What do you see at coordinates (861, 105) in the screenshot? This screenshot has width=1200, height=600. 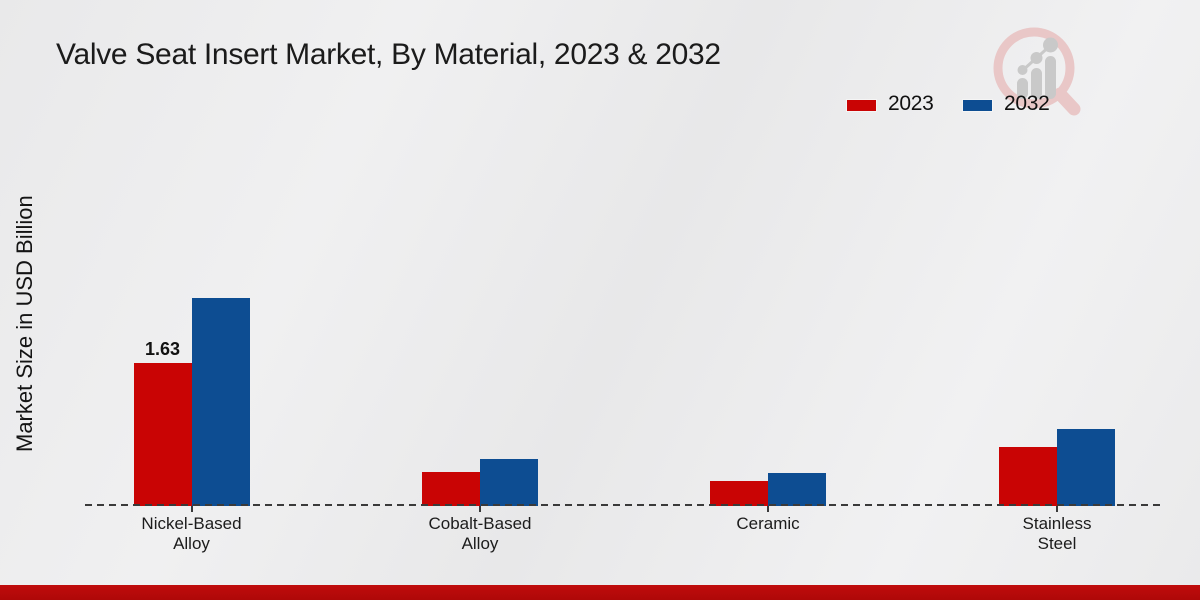 I see `legend-swatch-2023` at bounding box center [861, 105].